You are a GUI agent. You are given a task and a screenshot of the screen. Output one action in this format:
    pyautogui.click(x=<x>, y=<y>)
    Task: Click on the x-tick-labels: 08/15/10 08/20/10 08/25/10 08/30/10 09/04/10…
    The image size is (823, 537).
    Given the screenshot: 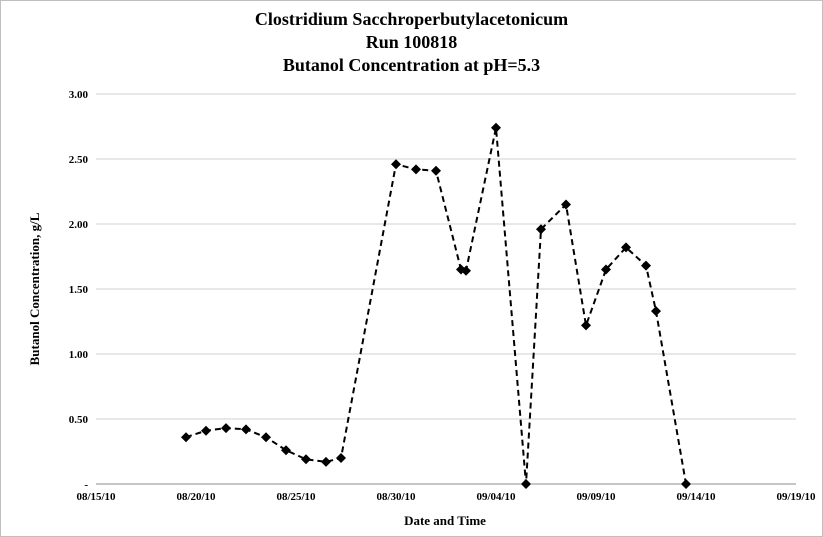 What is the action you would take?
    pyautogui.click(x=446, y=497)
    